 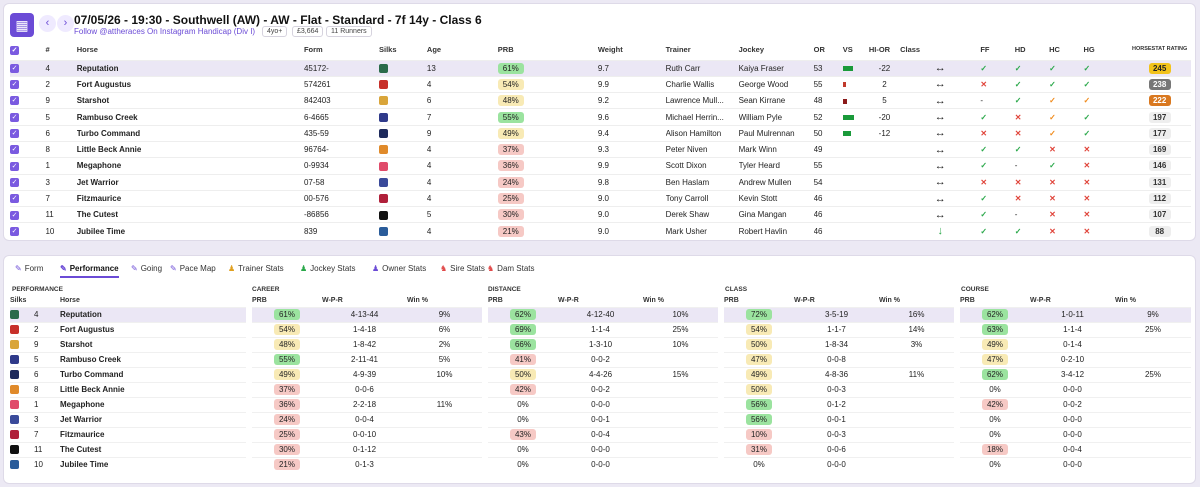 I want to click on perf-horse: Turbo Command, so click(x=153, y=374).